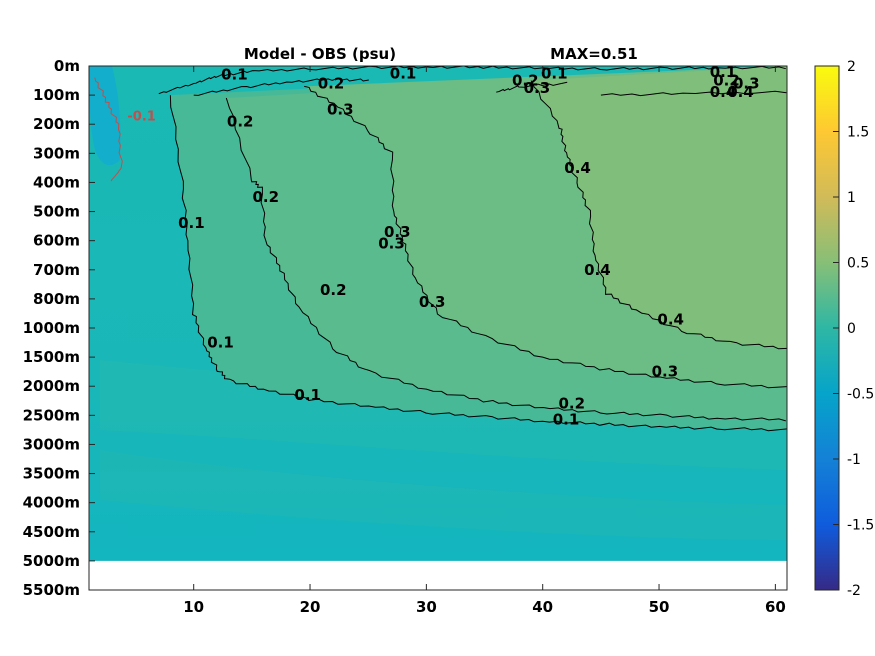 Image resolution: width=875 pixels, height=656 pixels. I want to click on colorbar-tick-label: -1, so click(854, 460).